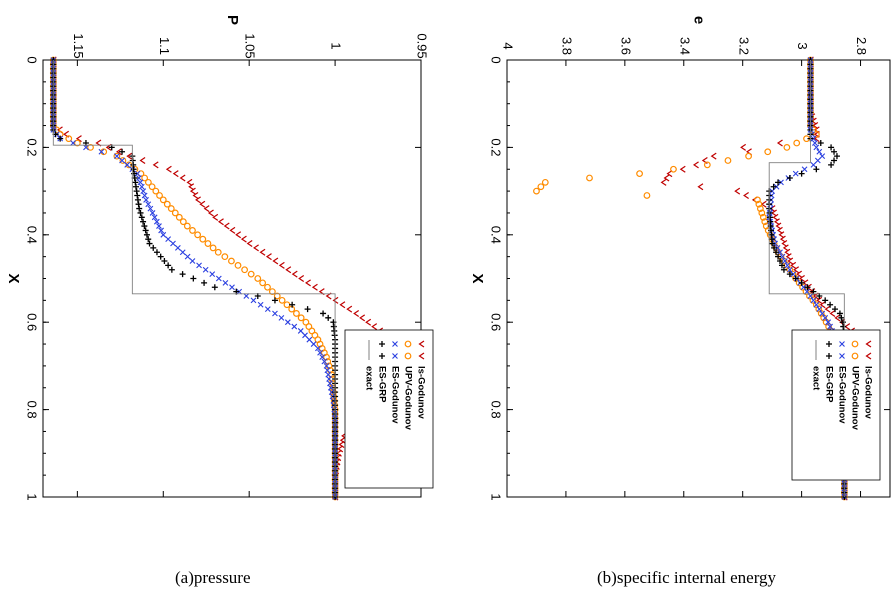 The image size is (893, 602). Describe the element at coordinates (407, 398) in the screenshot. I see `legend-label: UPV-Godunov` at that location.